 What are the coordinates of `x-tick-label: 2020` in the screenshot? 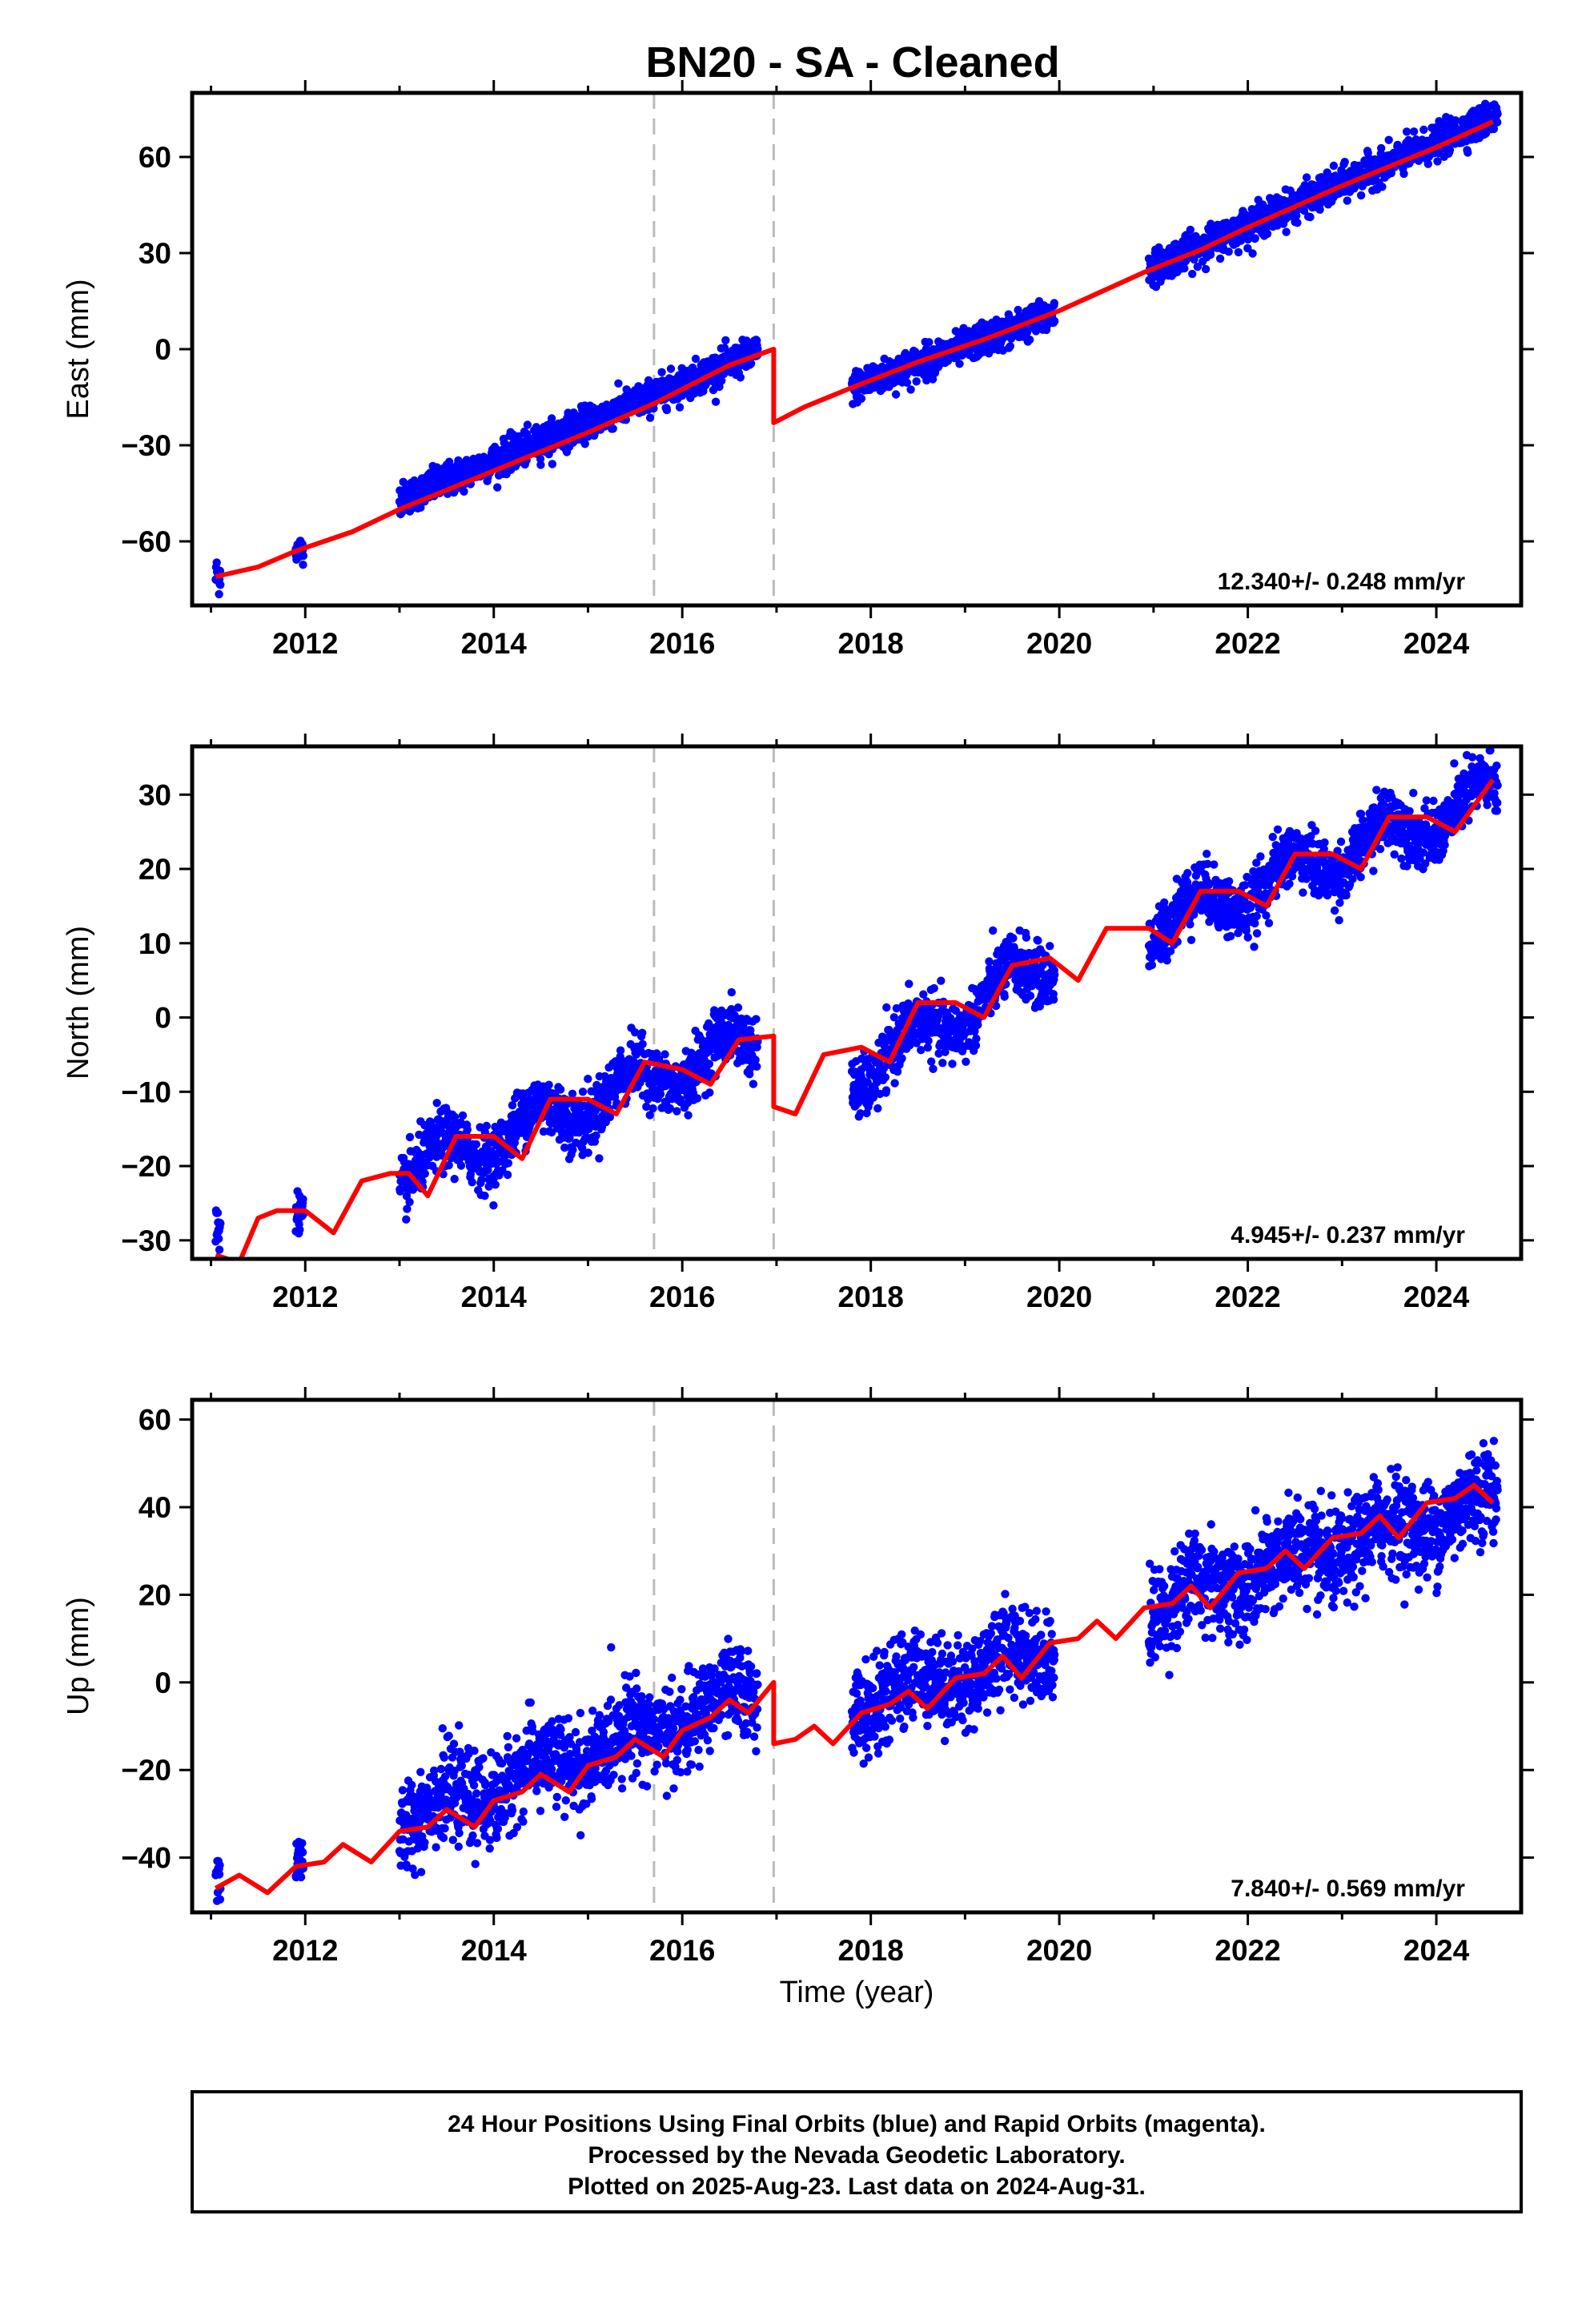 It's located at (1059, 644).